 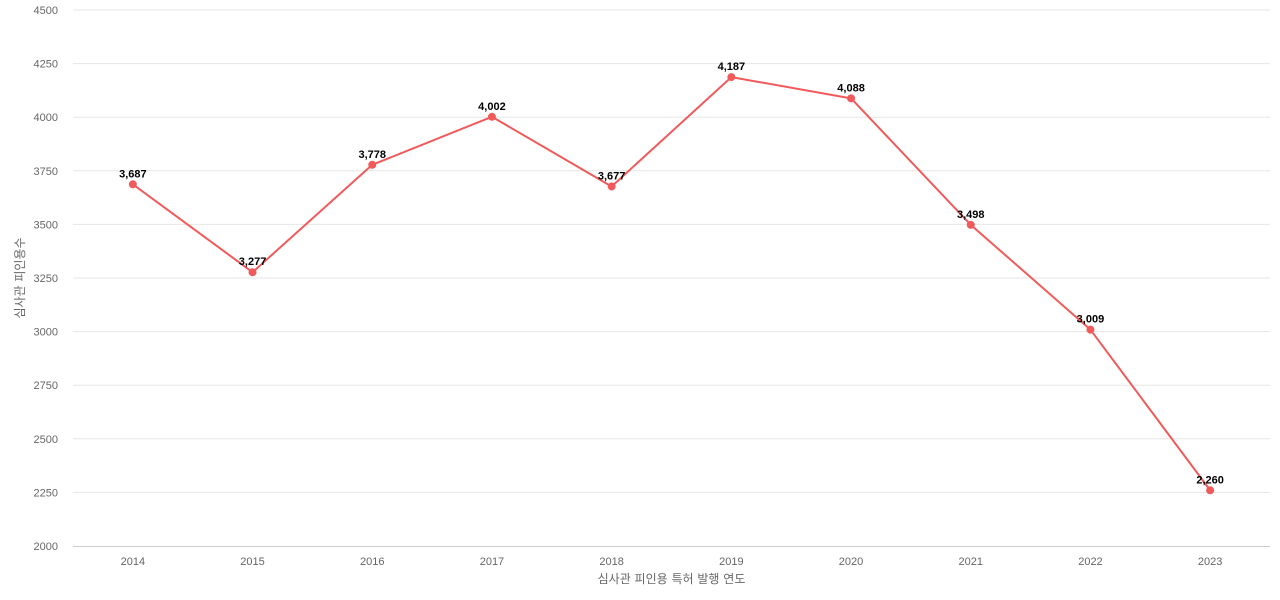 I want to click on data-label: 4,002, so click(x=492, y=107).